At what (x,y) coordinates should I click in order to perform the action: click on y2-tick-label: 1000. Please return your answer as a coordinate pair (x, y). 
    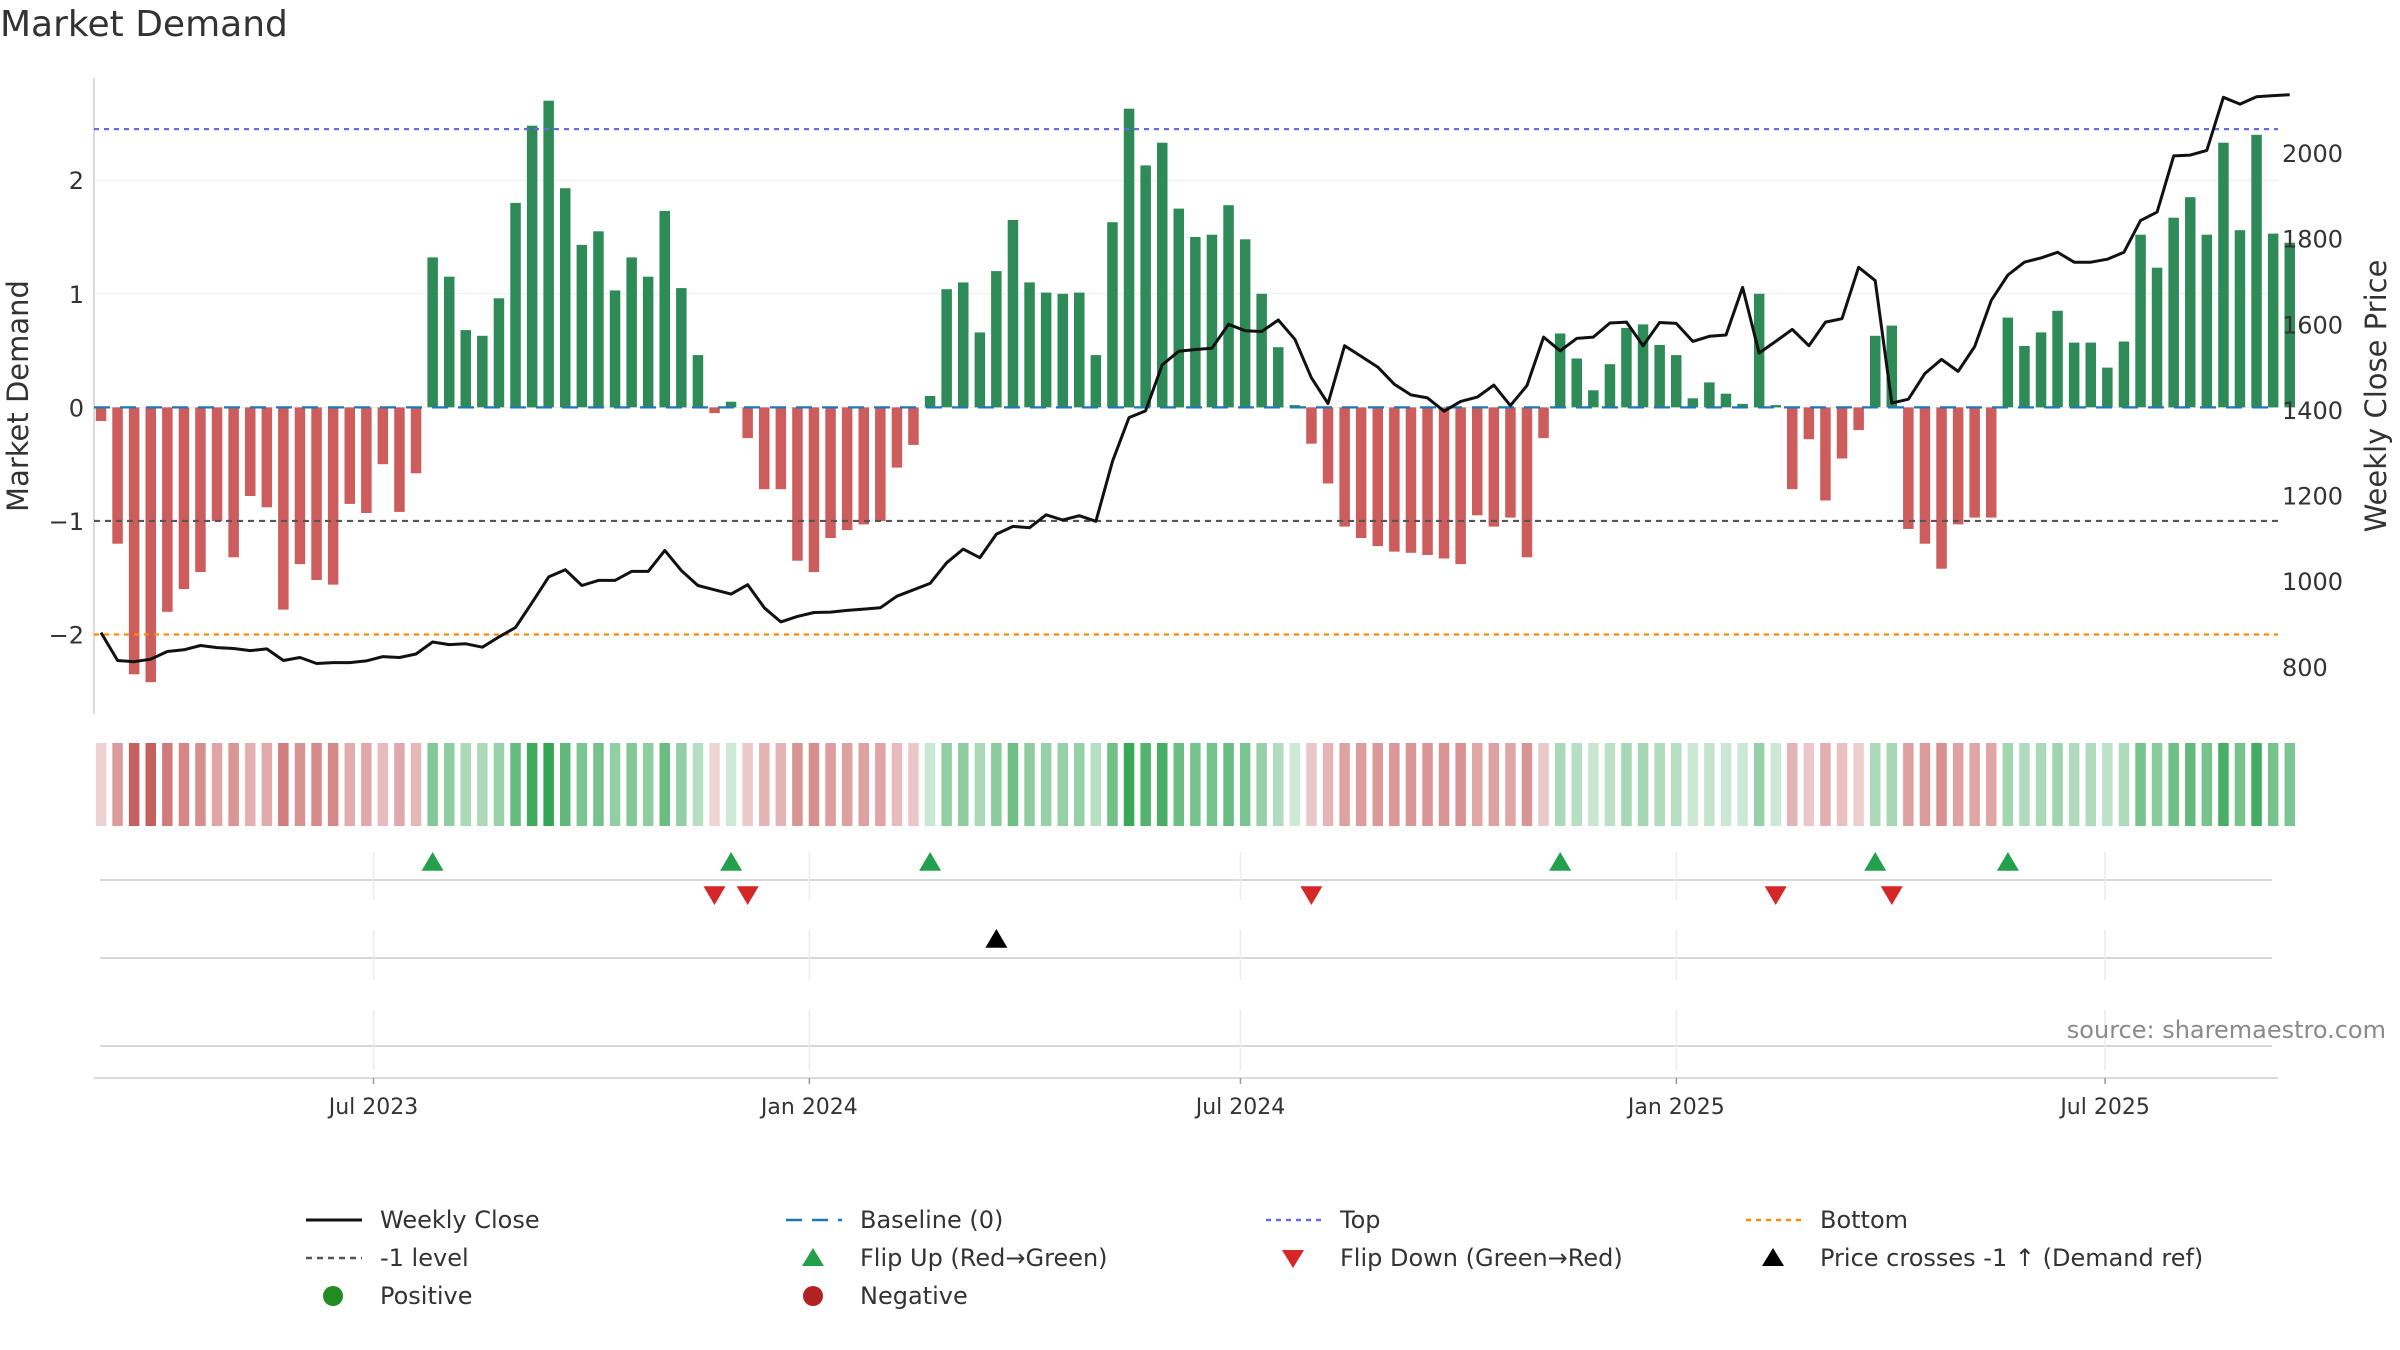
    Looking at the image, I should click on (2312, 582).